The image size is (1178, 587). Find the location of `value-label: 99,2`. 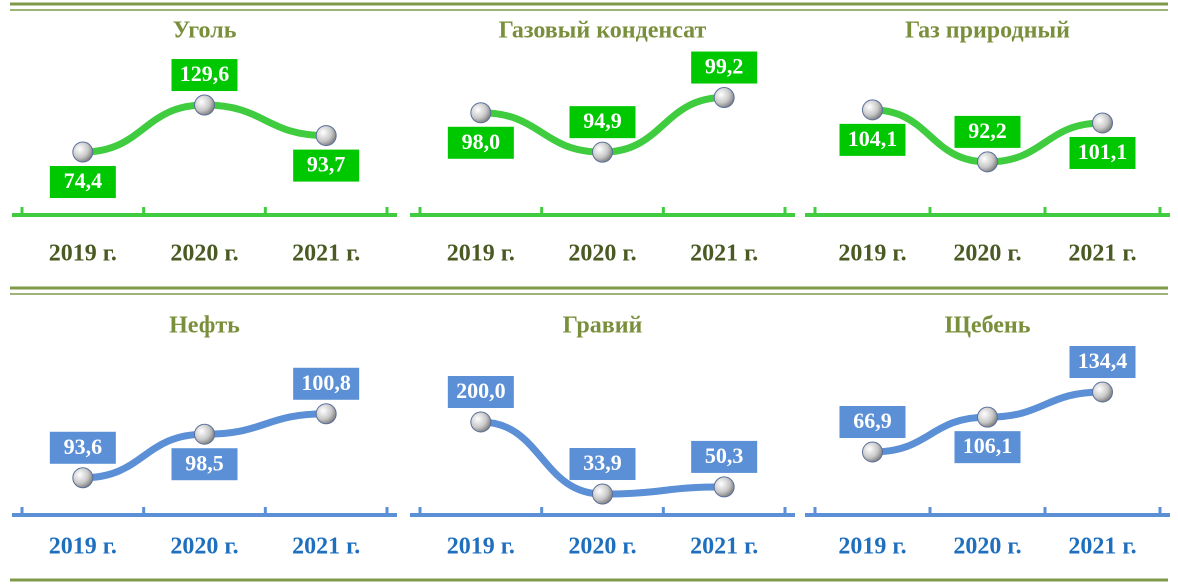

value-label: 99,2 is located at coordinates (724, 66).